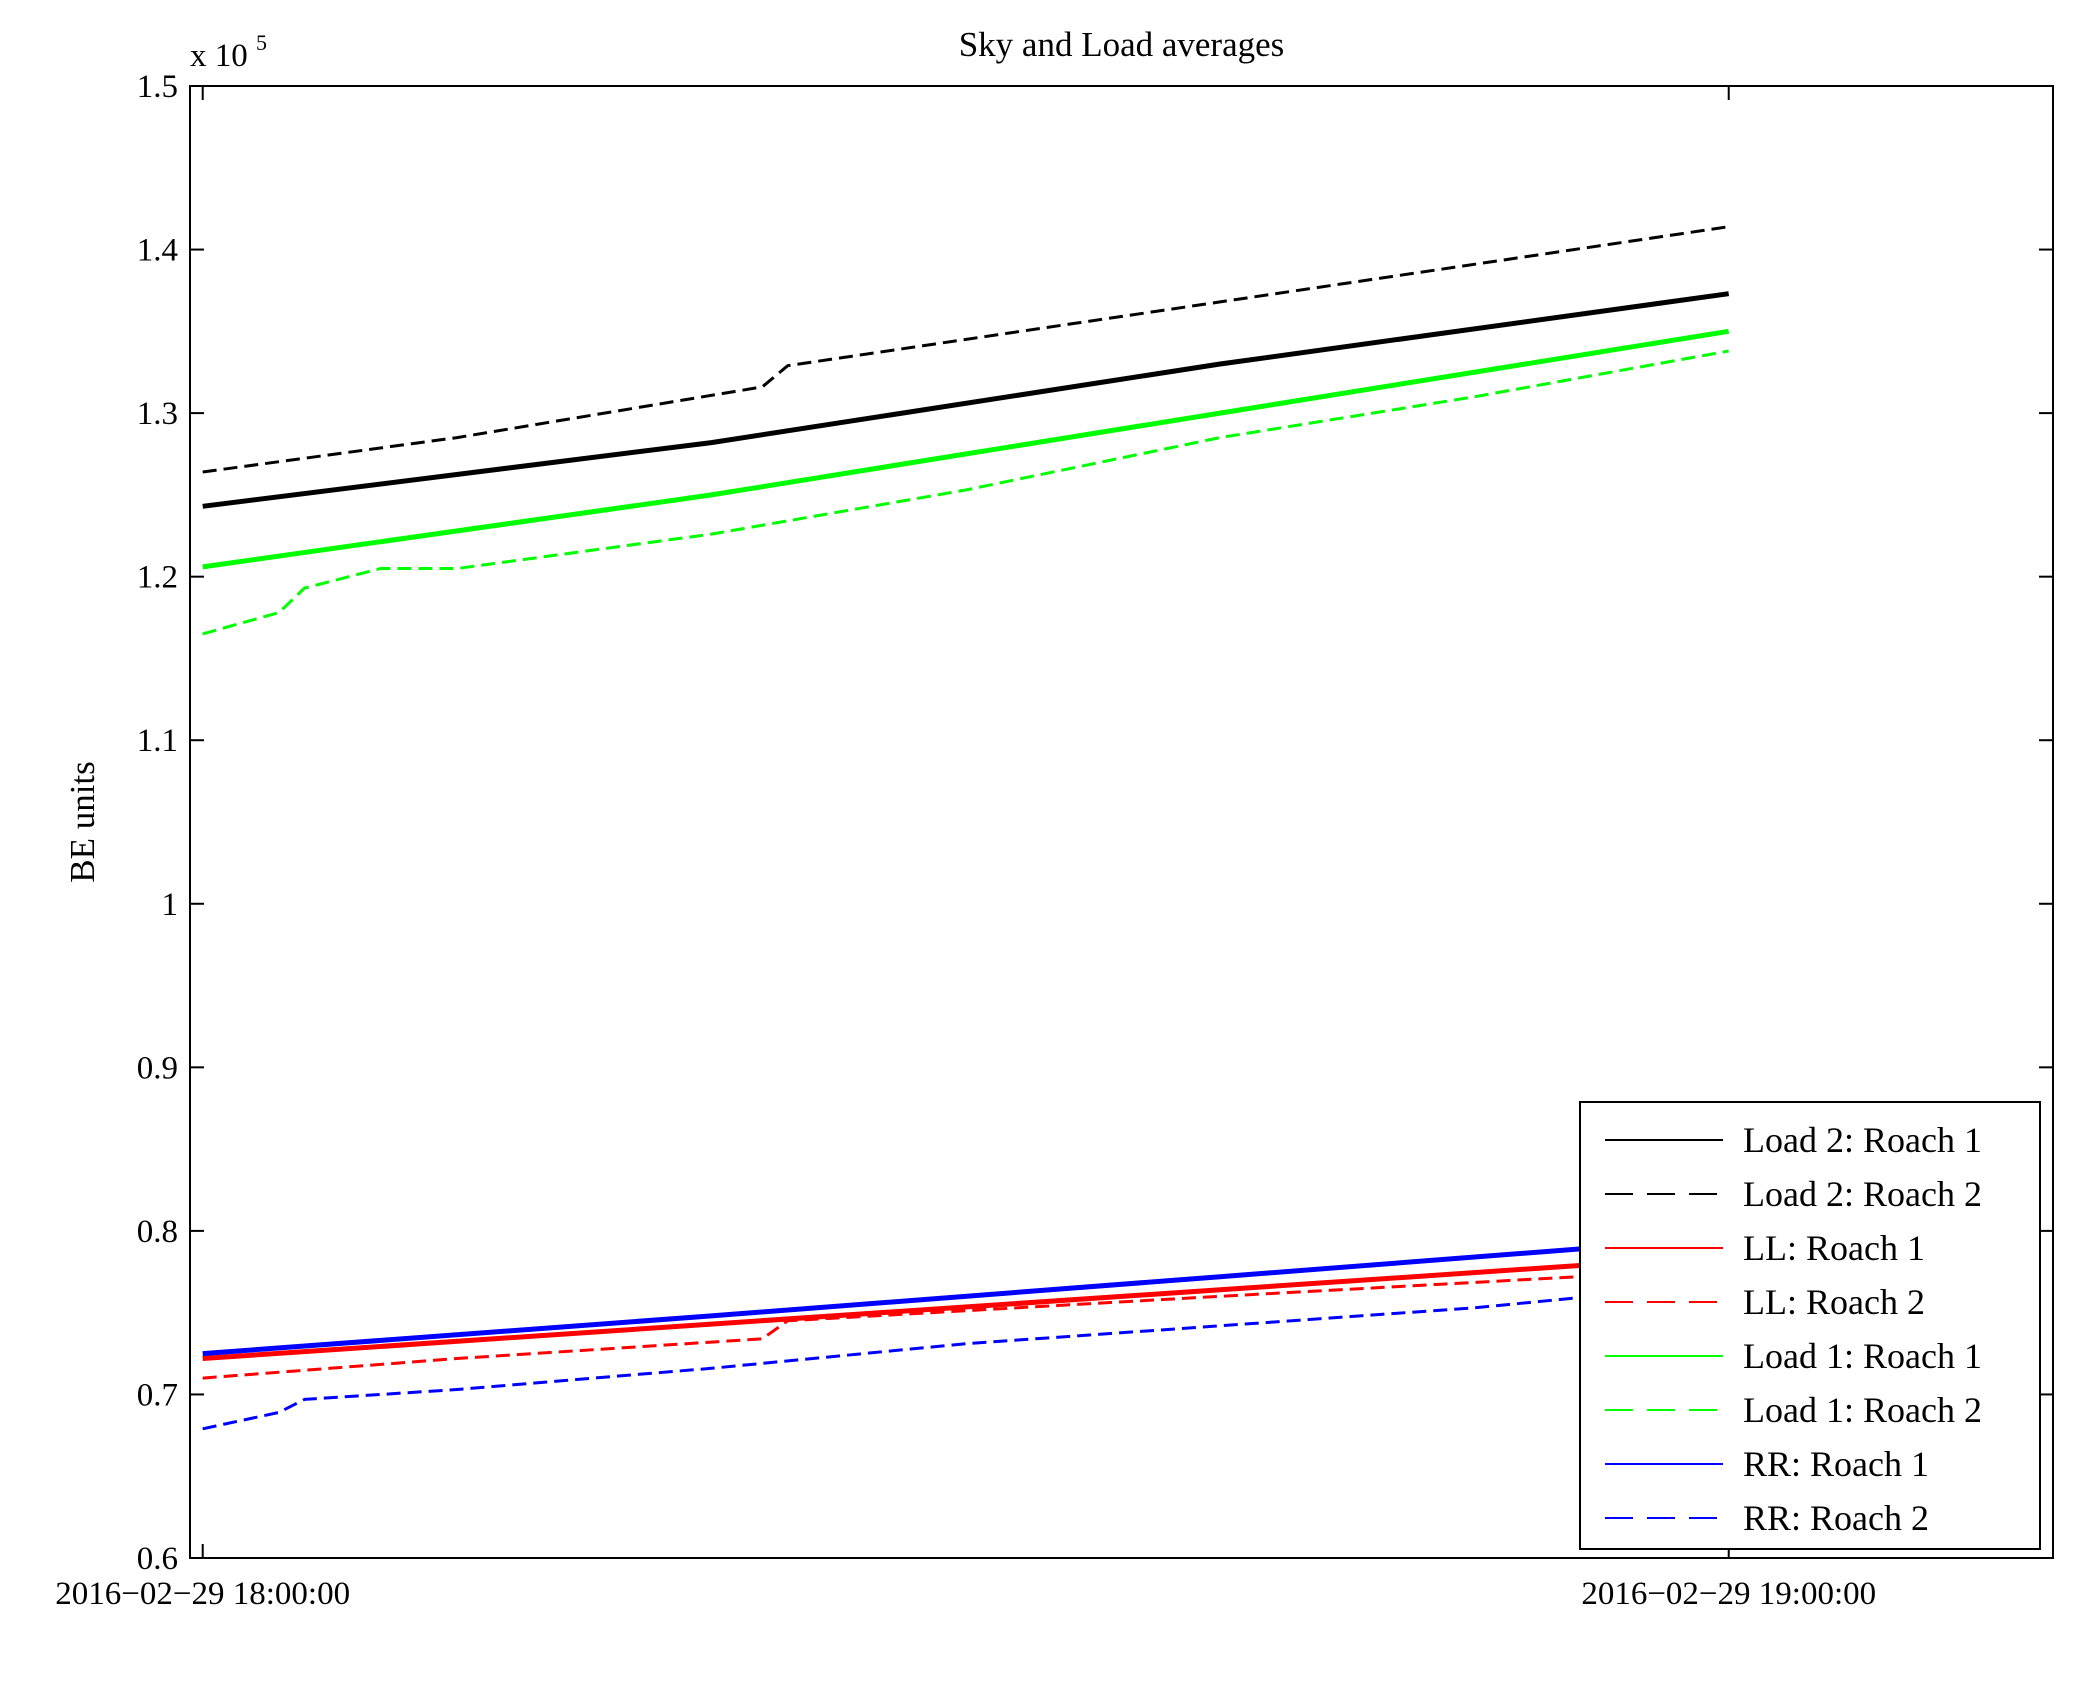 This screenshot has height=1683, width=2075. What do you see at coordinates (157, 251) in the screenshot?
I see `y-tick-label: 1.4` at bounding box center [157, 251].